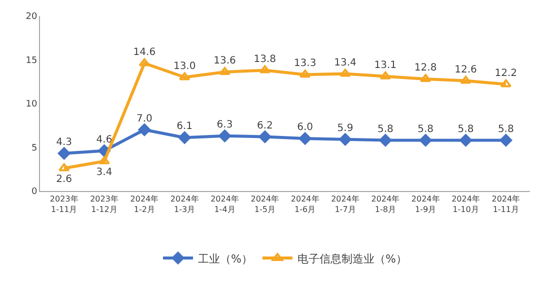 This screenshot has width=550, height=284. I want to click on x-tick-label: 2024年 1-10月, so click(466, 204).